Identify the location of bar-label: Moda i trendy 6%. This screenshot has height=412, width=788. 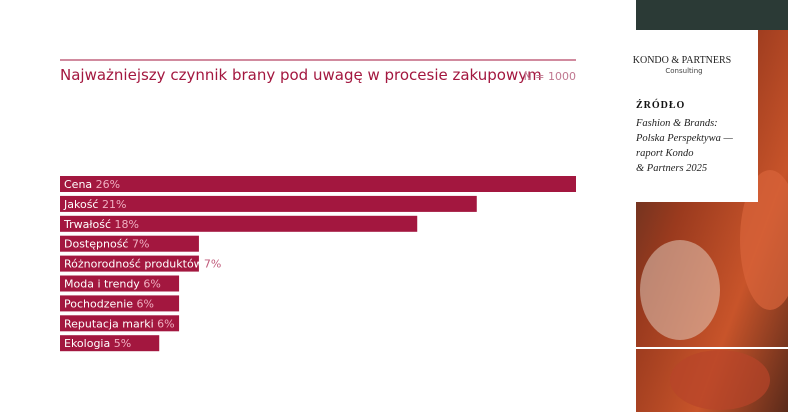
(112, 284).